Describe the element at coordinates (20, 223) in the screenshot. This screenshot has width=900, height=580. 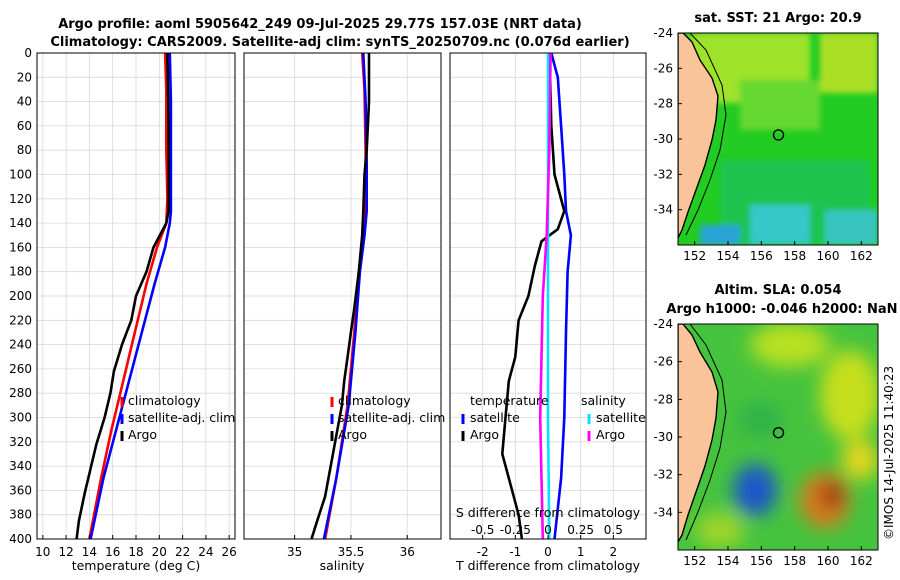
I see `depth-tick-label: 140` at that location.